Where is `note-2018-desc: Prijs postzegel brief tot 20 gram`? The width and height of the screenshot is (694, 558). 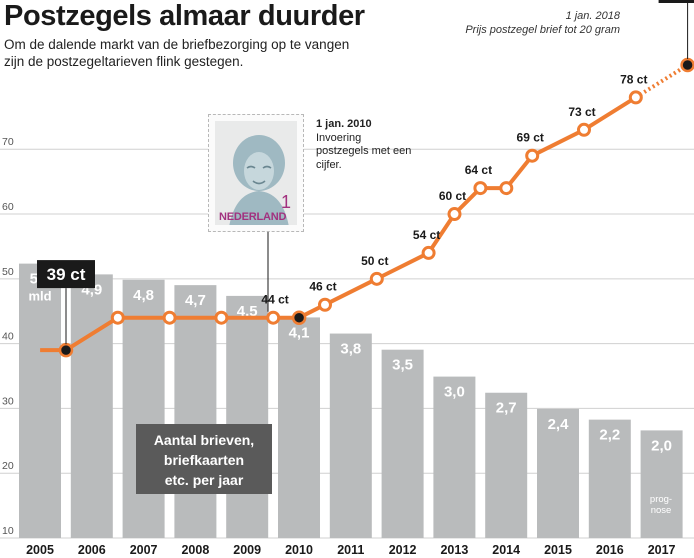 note-2018-desc: Prijs postzegel brief tot 20 gram is located at coordinates (542, 30).